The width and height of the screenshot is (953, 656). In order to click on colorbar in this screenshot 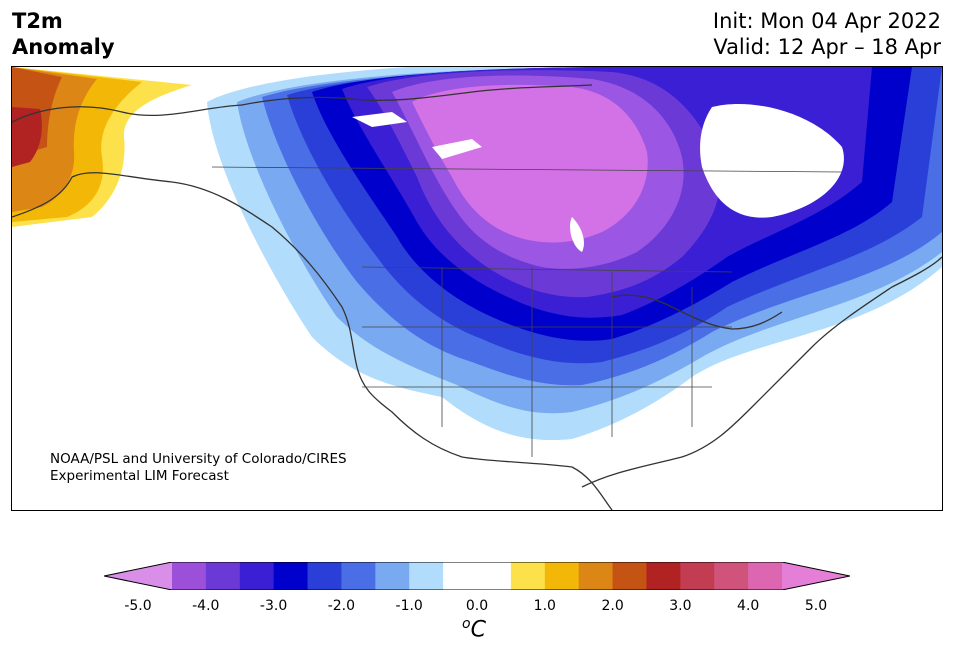, I will do `click(477, 576)`.